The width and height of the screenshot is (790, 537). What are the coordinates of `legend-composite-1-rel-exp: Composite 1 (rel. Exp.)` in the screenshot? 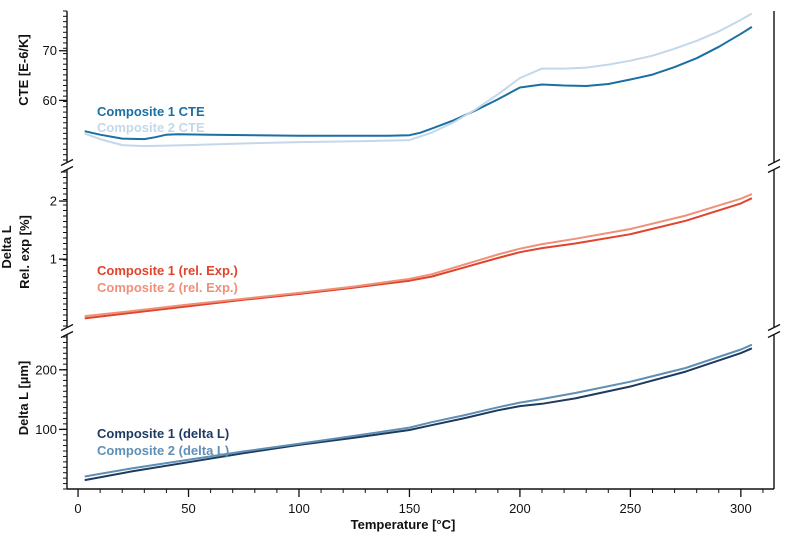 It's located at (167, 270).